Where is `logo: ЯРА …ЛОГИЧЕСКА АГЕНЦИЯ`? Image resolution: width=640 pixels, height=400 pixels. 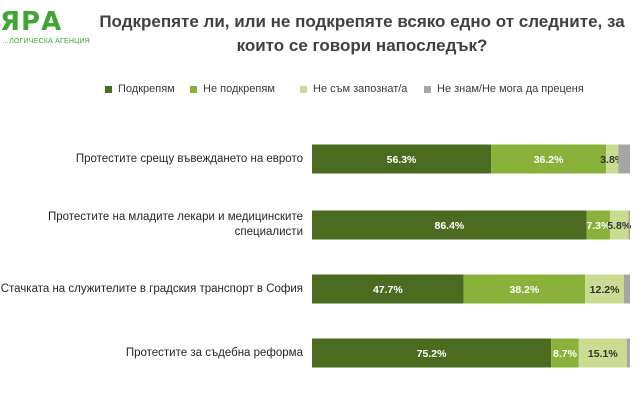 logo: ЯРА …ЛОГИЧЕСКА АГЕНЦИЯ is located at coordinates (46, 28).